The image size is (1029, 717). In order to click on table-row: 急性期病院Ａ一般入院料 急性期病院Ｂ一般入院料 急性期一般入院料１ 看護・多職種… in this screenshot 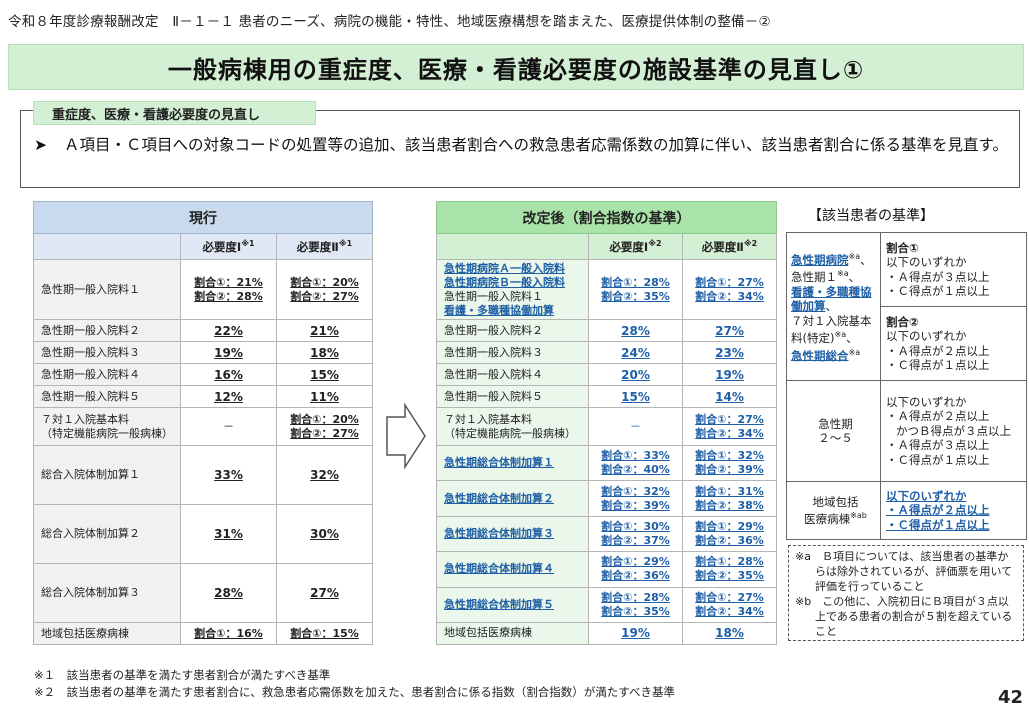, I will do `click(607, 289)`.